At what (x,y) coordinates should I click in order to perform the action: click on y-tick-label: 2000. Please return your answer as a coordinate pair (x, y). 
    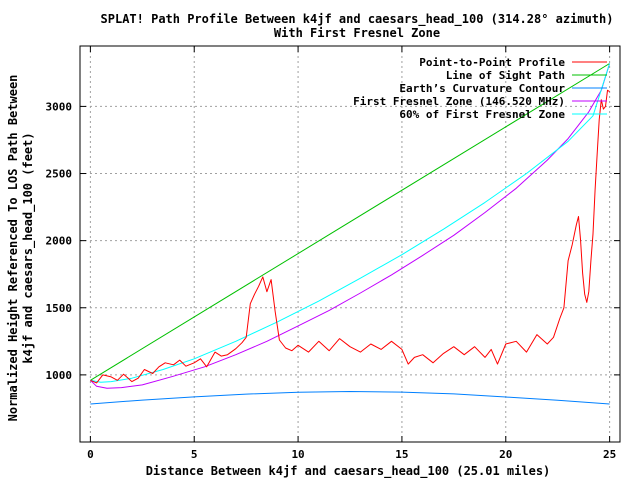
    Looking at the image, I should click on (59, 241).